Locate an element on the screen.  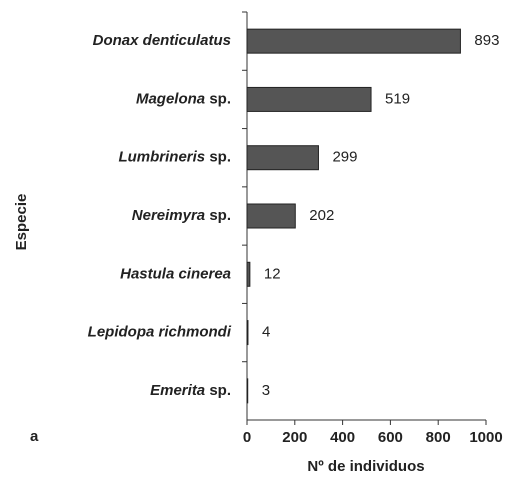
y-axis-label: Especie is located at coordinates (21, 222).